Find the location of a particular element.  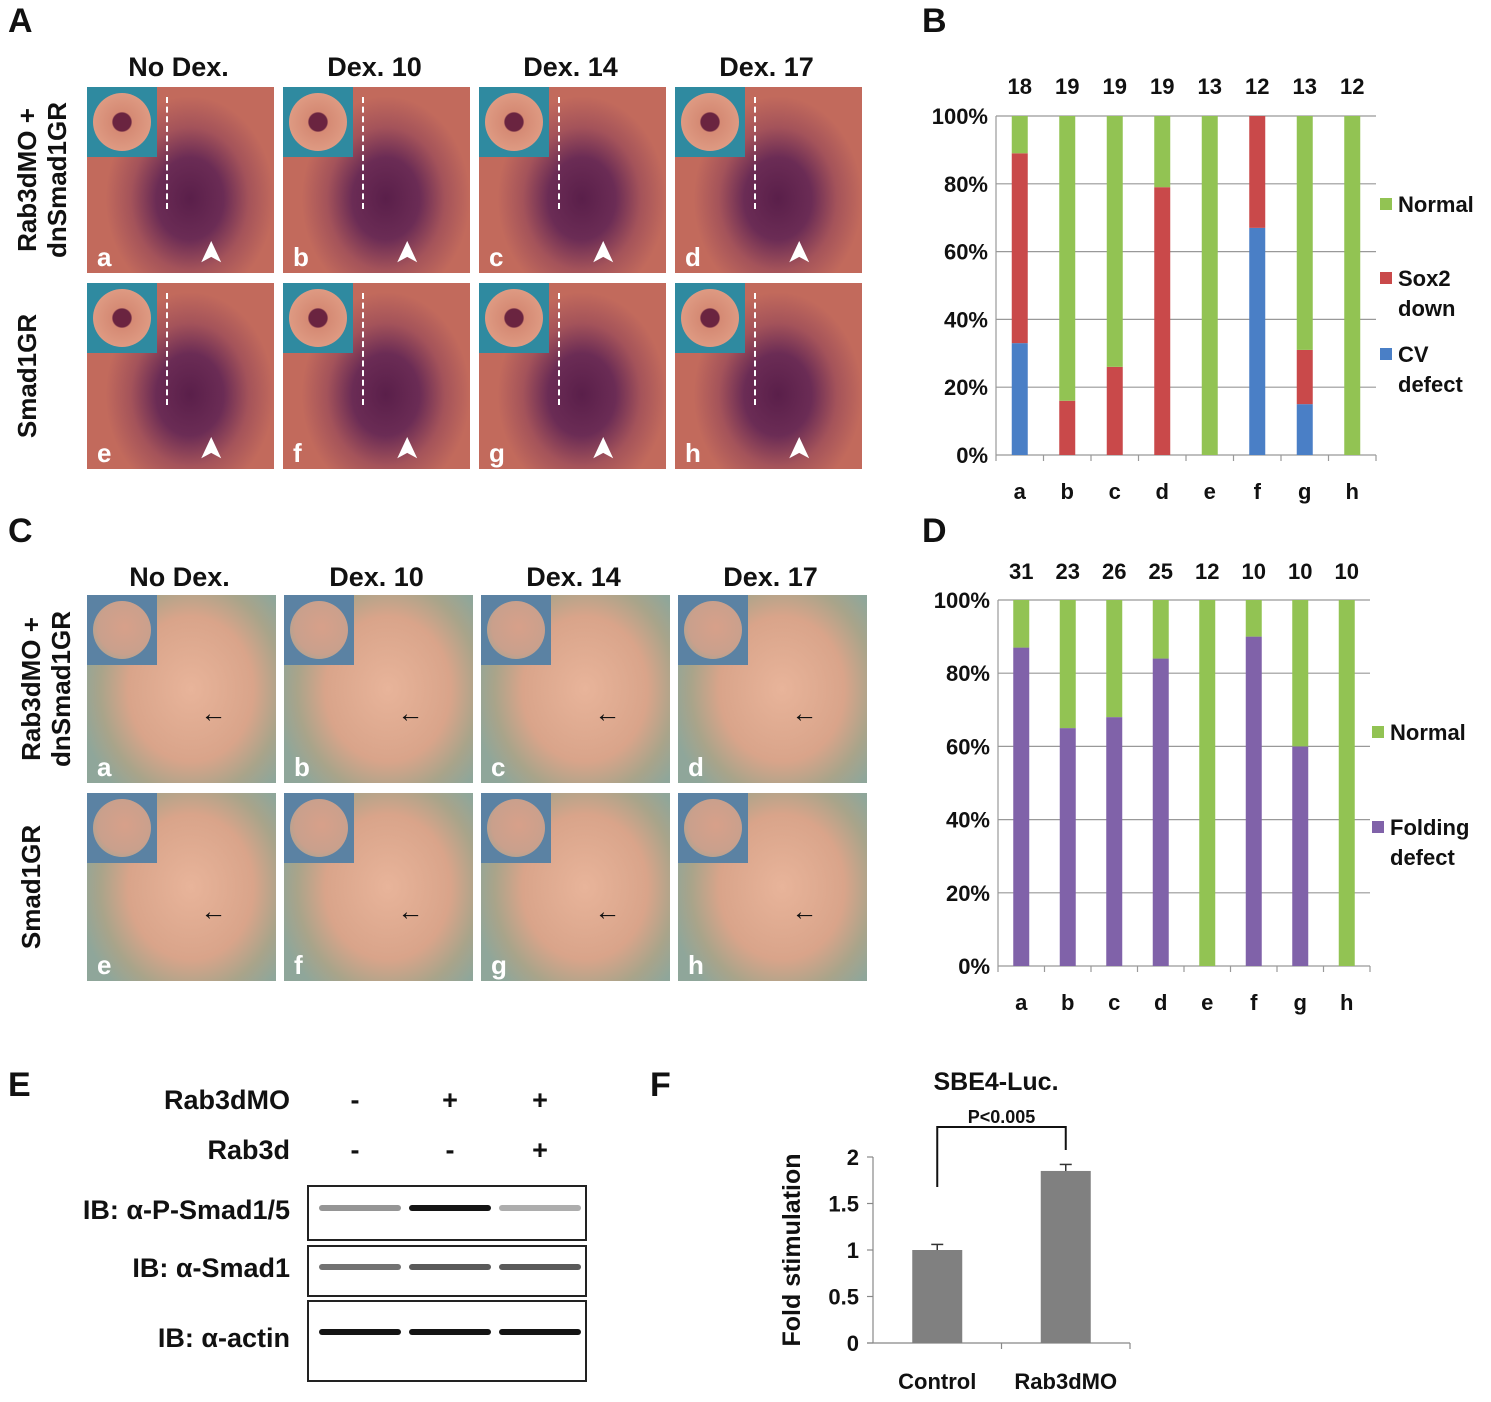

sample-size-label: 25 is located at coordinates (1161, 571).